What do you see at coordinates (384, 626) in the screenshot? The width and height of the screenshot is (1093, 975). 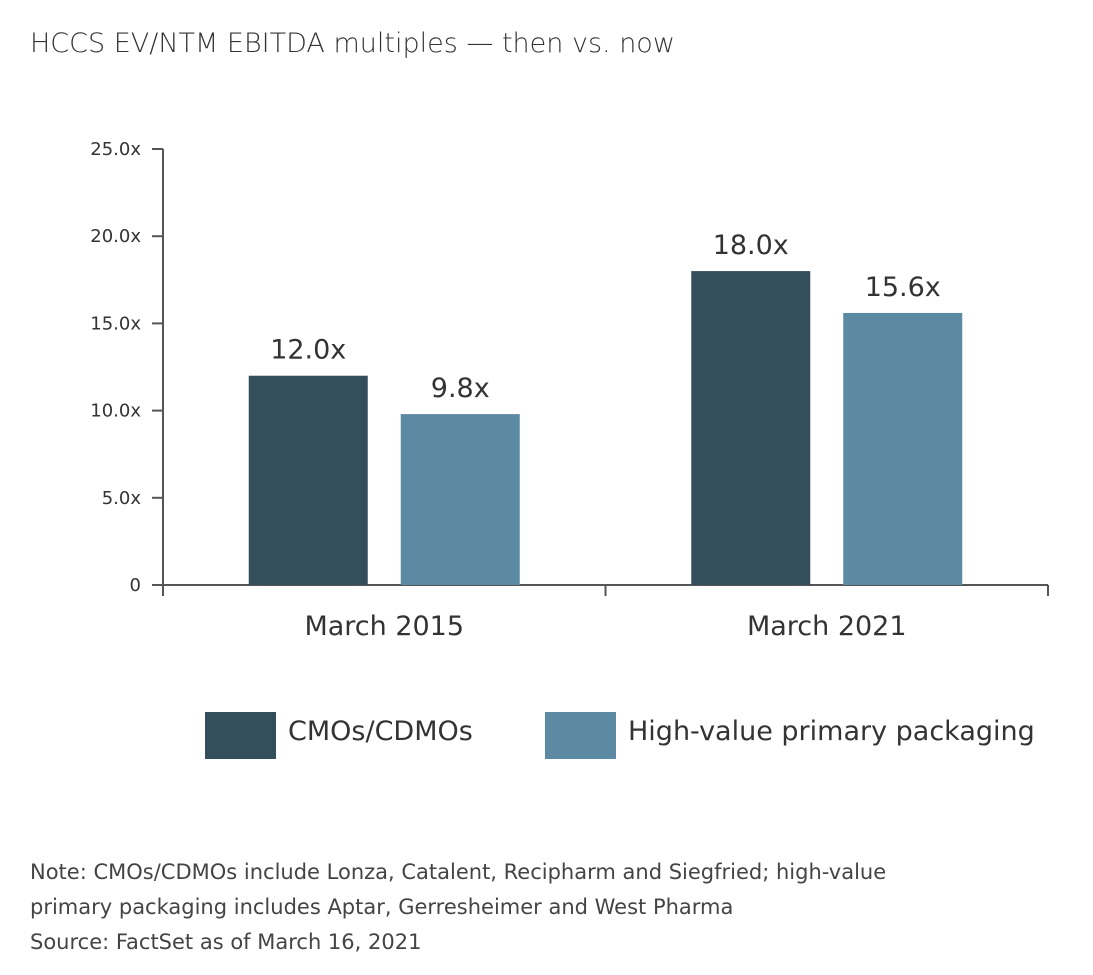 I see `x-category-label: March 2015` at bounding box center [384, 626].